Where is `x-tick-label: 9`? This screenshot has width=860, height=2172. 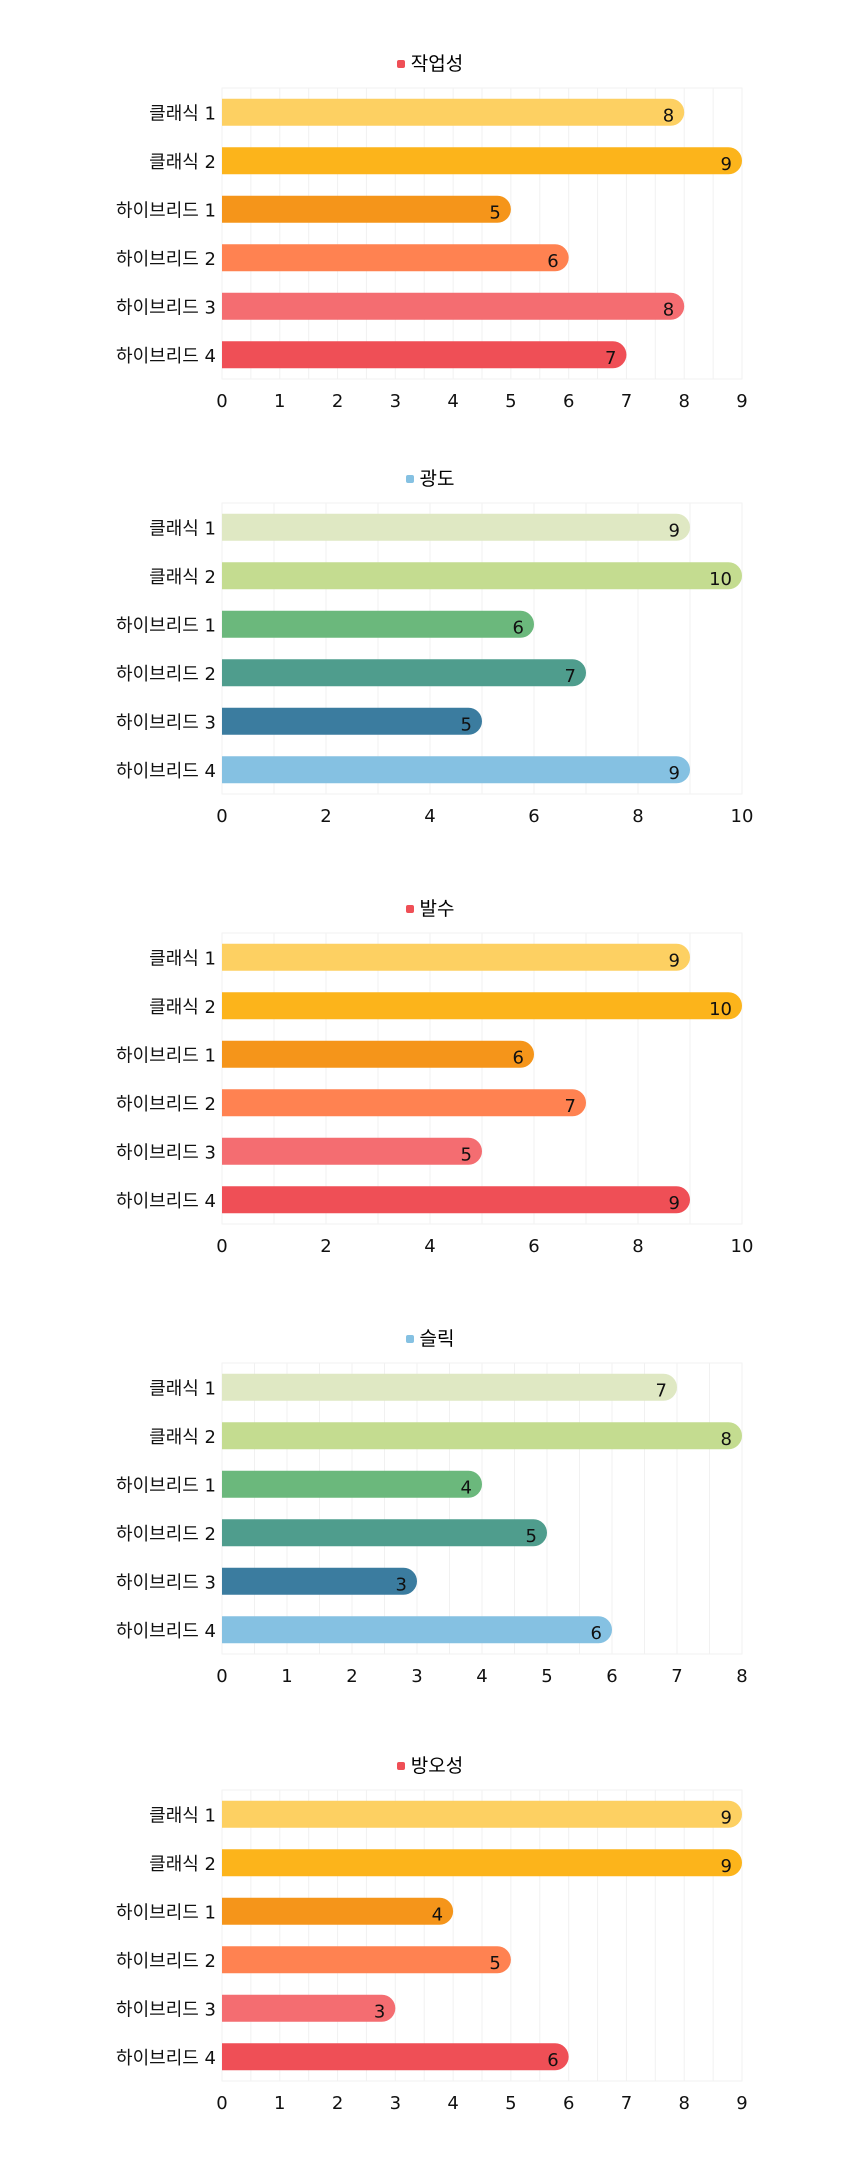 x-tick-label: 9 is located at coordinates (741, 401).